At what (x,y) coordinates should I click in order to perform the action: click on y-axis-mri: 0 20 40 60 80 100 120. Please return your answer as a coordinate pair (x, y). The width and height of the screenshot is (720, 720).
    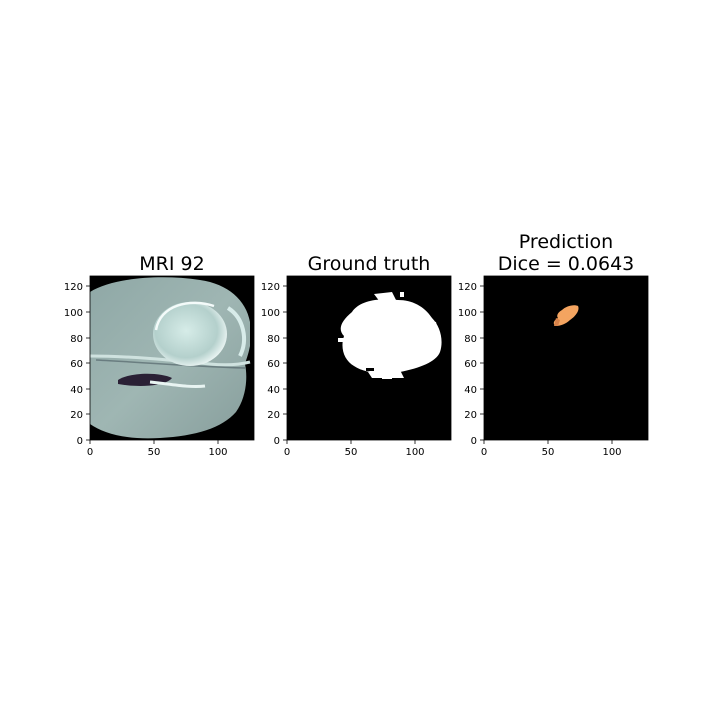
    Looking at the image, I should click on (77, 364).